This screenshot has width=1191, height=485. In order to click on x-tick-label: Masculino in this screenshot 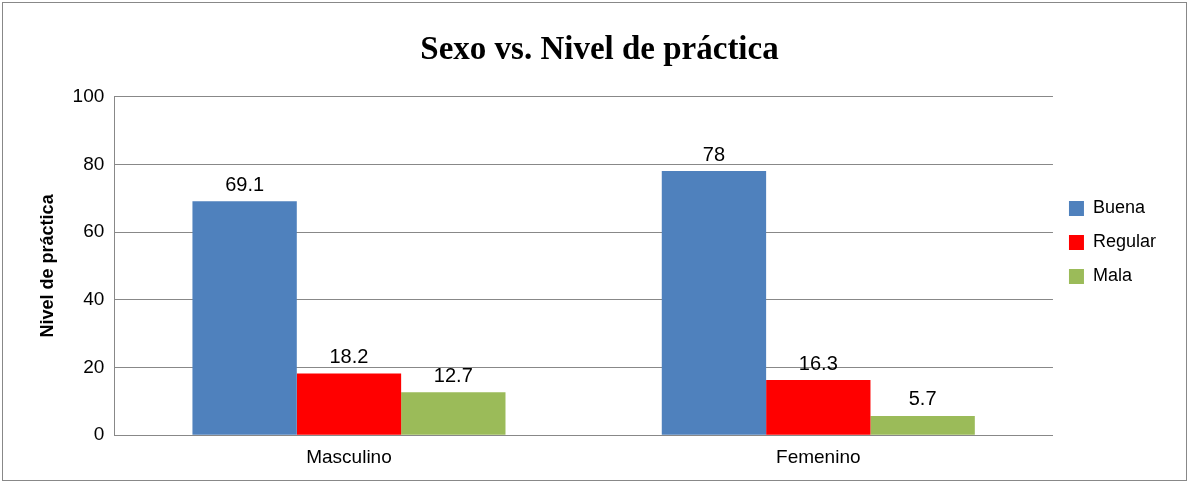, I will do `click(349, 456)`.